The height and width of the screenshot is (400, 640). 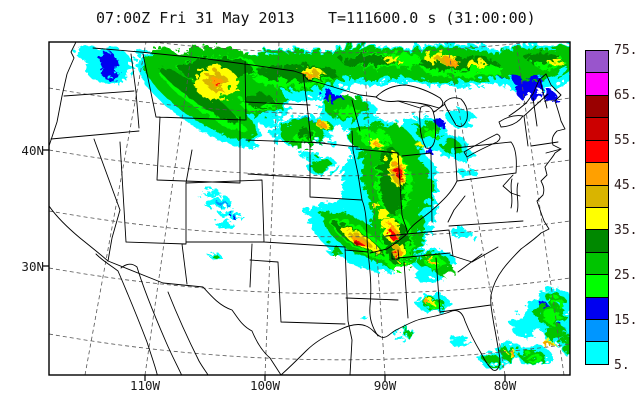 I want to click on lat-label-30n: 30N, so click(x=32, y=266).